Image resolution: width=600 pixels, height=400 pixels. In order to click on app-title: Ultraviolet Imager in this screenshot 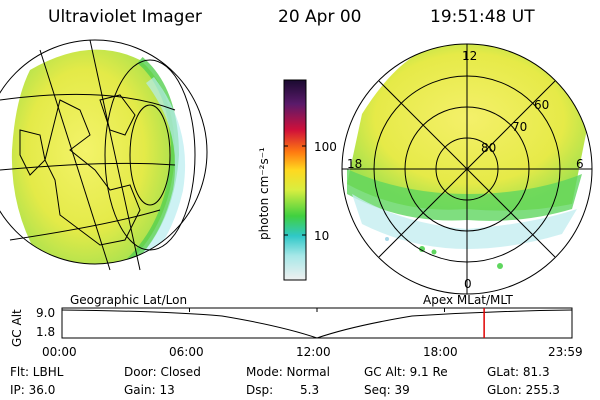, I will do `click(125, 17)`.